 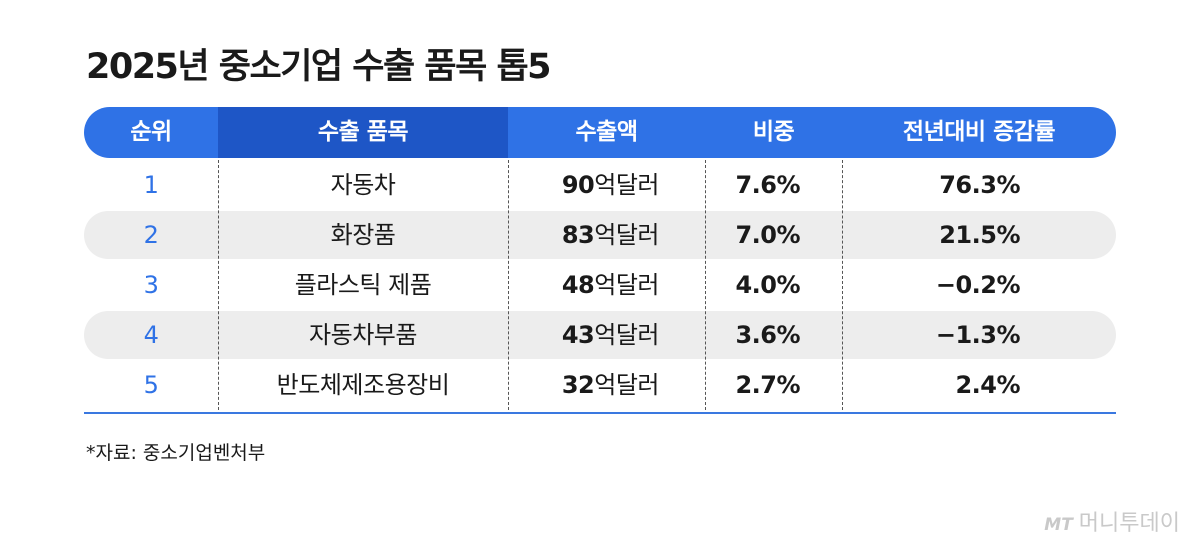 I want to click on cell-text: 76.3, so click(x=968, y=185).